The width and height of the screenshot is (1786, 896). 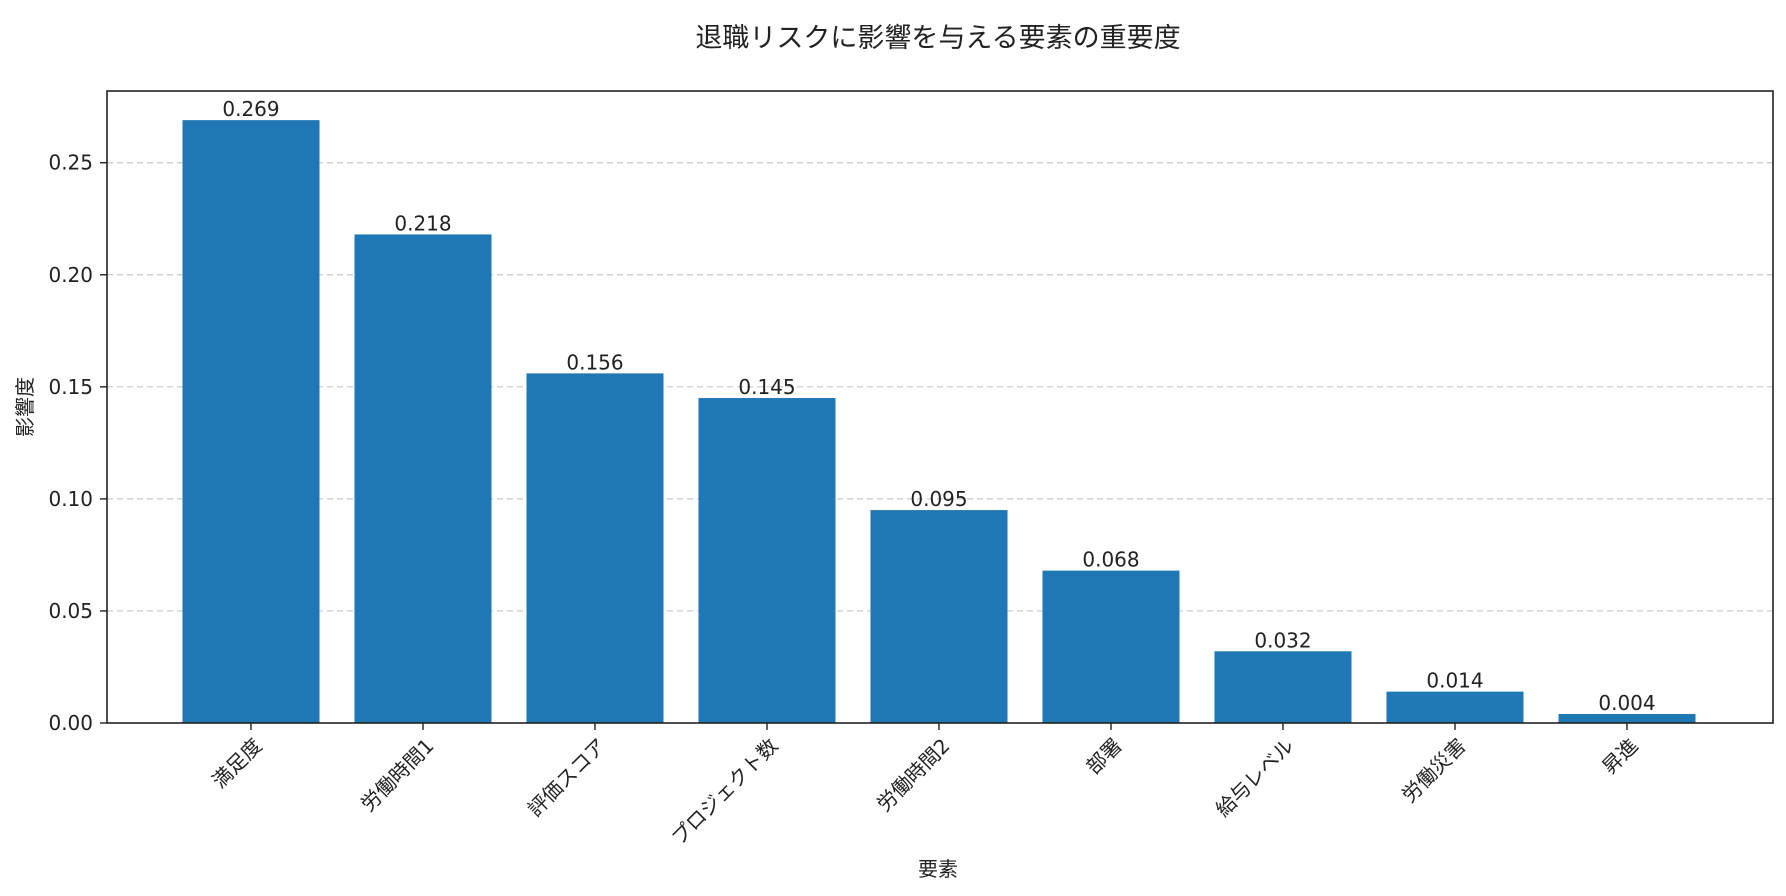 I want to click on y-tick-label: 0.25, so click(x=70, y=163).